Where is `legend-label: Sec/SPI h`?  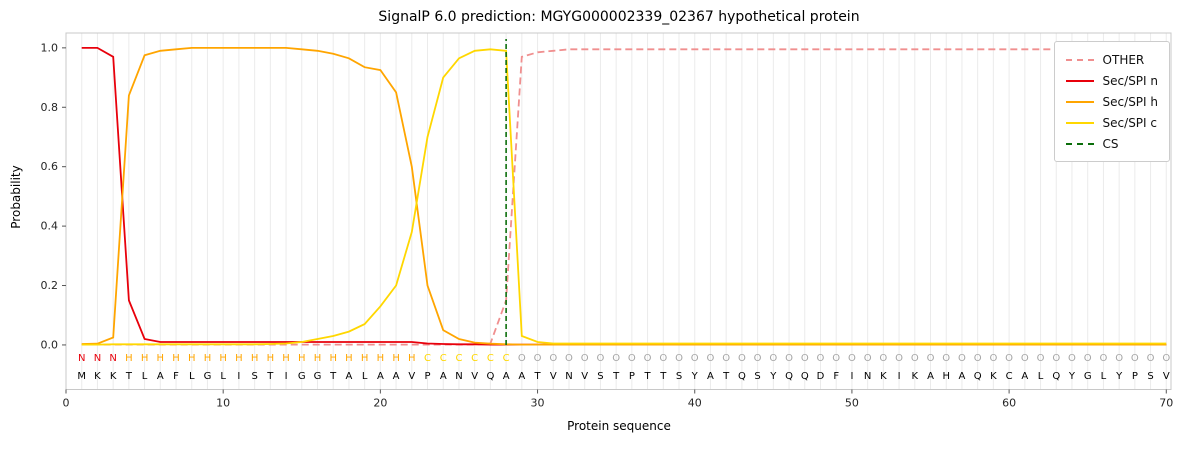 legend-label: Sec/SPI h is located at coordinates (1130, 101).